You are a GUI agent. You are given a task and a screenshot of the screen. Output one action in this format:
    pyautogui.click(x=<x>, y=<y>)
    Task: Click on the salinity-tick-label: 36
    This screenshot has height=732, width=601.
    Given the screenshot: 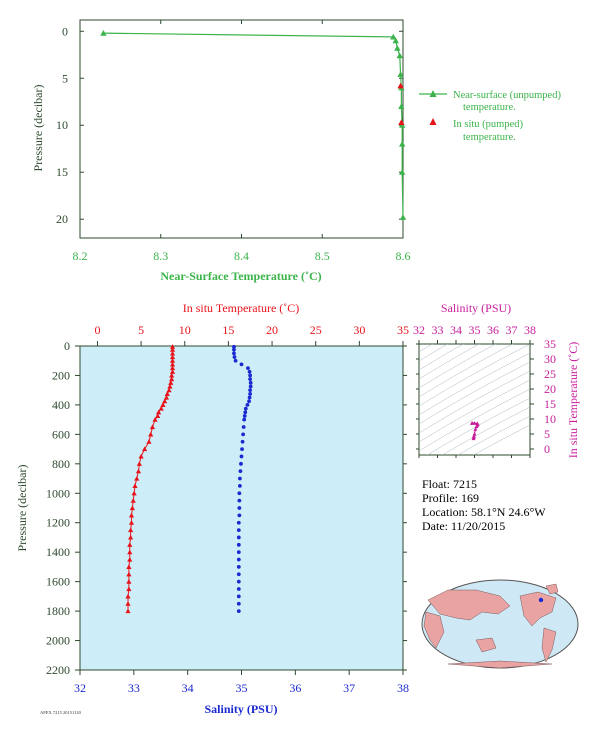 What is the action you would take?
    pyautogui.click(x=295, y=688)
    